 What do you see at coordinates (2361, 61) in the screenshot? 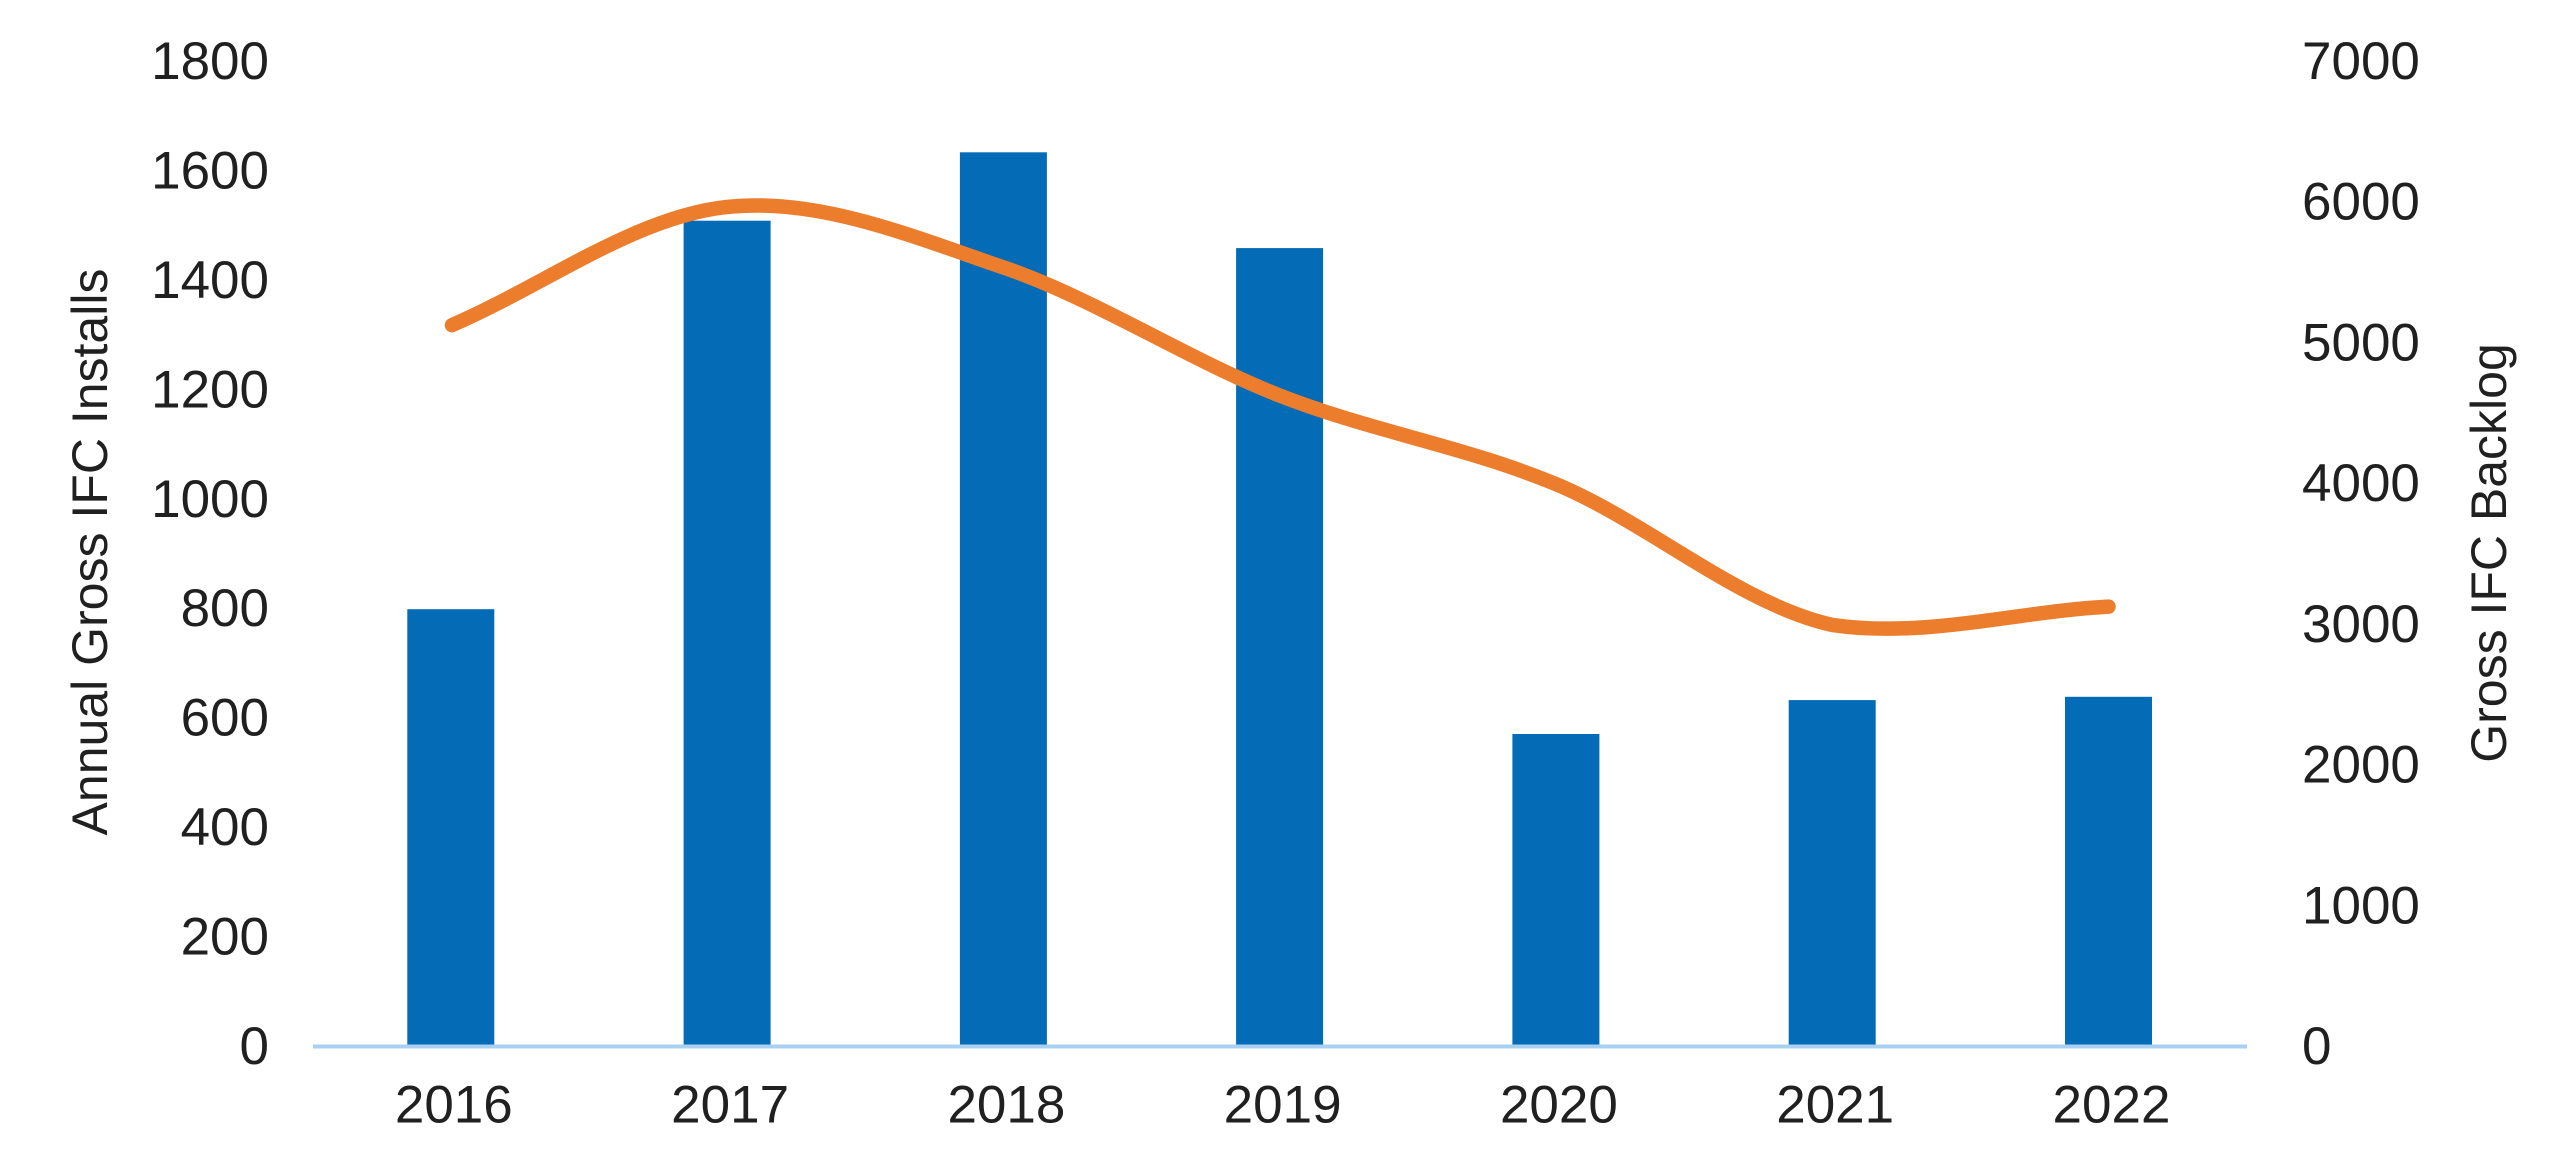
I see `svg-text: 7000` at bounding box center [2361, 61].